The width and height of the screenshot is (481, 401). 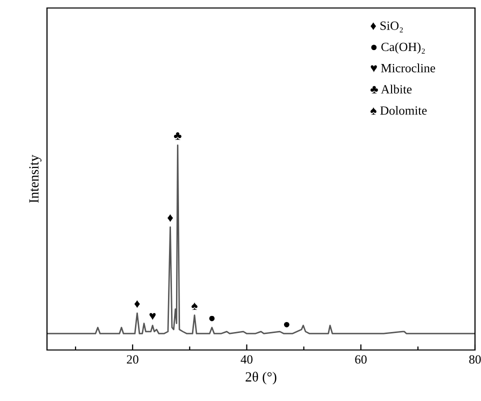 What do you see at coordinates (361, 359) in the screenshot?
I see `x-tick-label: 60` at bounding box center [361, 359].